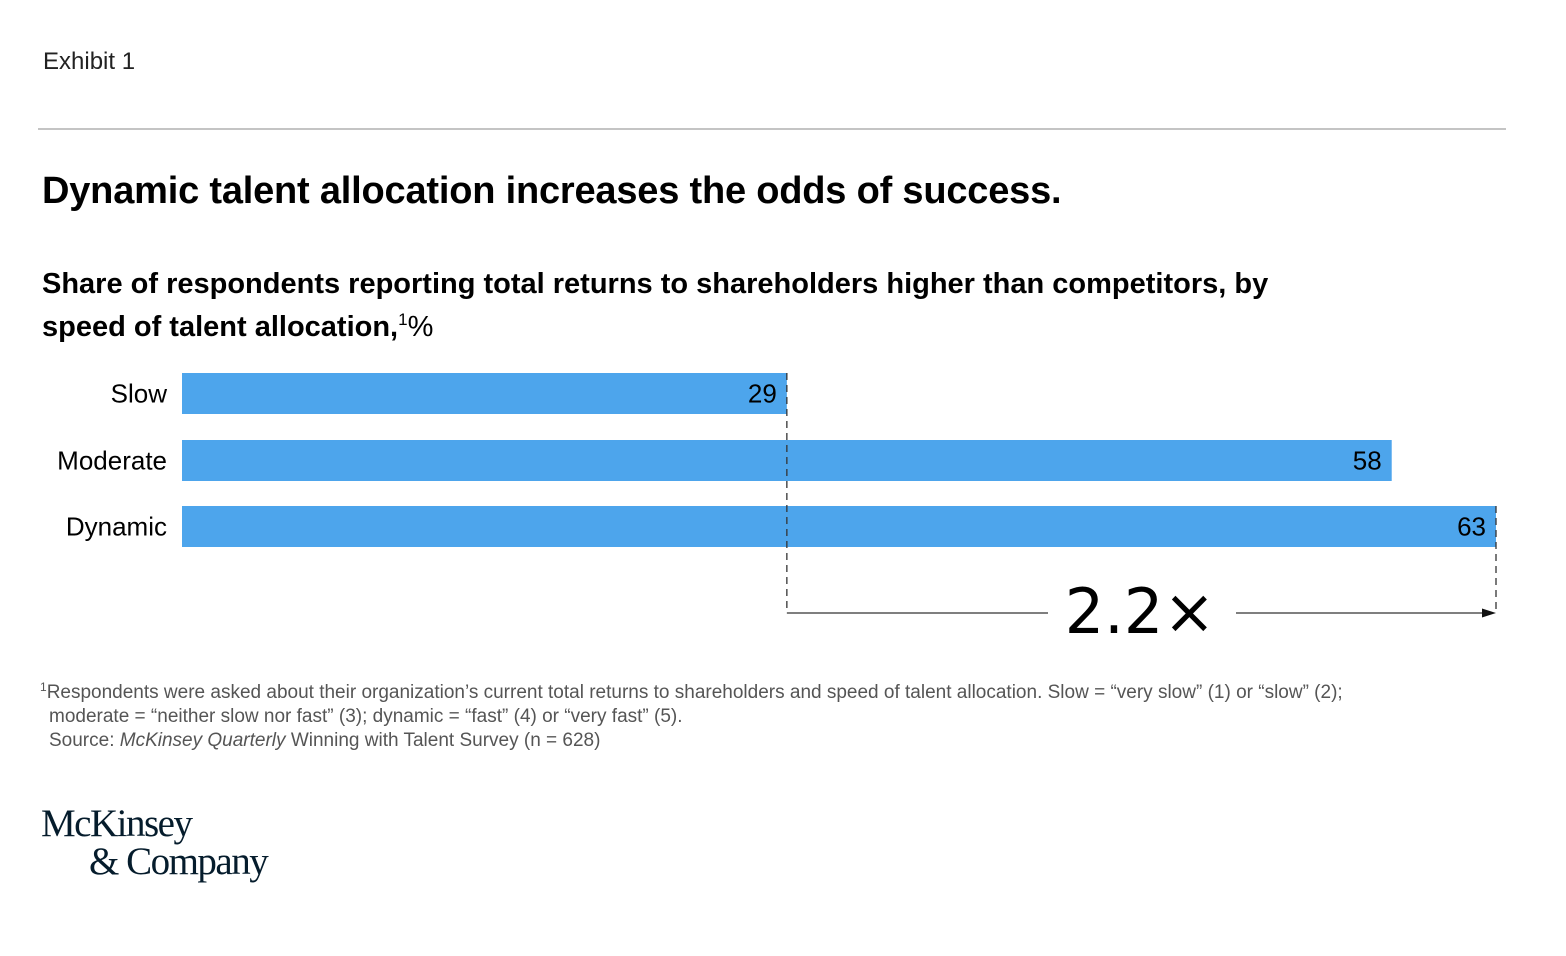 The height and width of the screenshot is (956, 1566). What do you see at coordinates (112, 461) in the screenshot?
I see `category-label-moderate: Moderate` at bounding box center [112, 461].